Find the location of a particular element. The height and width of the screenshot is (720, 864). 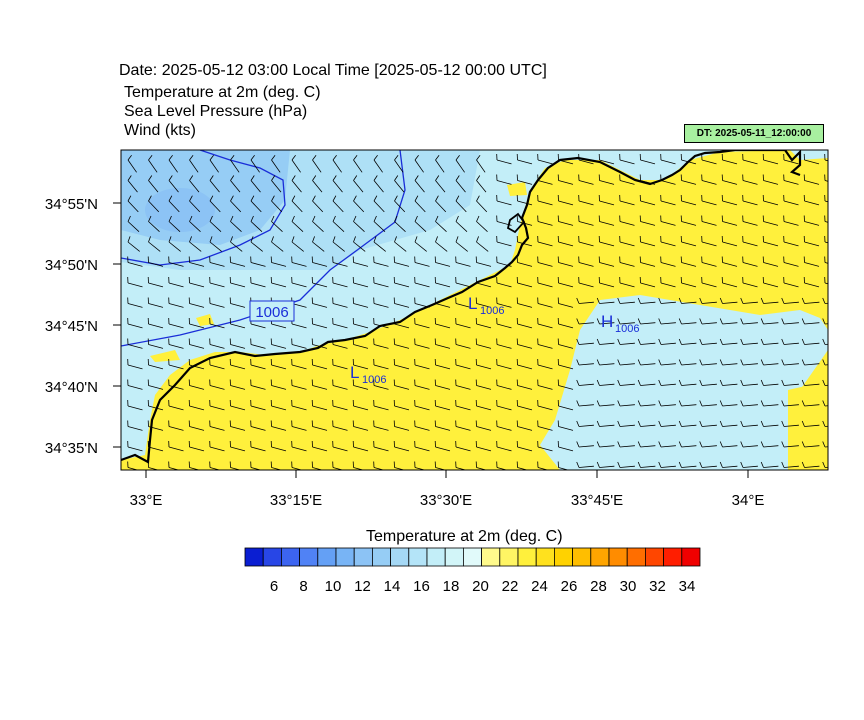

contour-label: 1006 is located at coordinates (271, 312).